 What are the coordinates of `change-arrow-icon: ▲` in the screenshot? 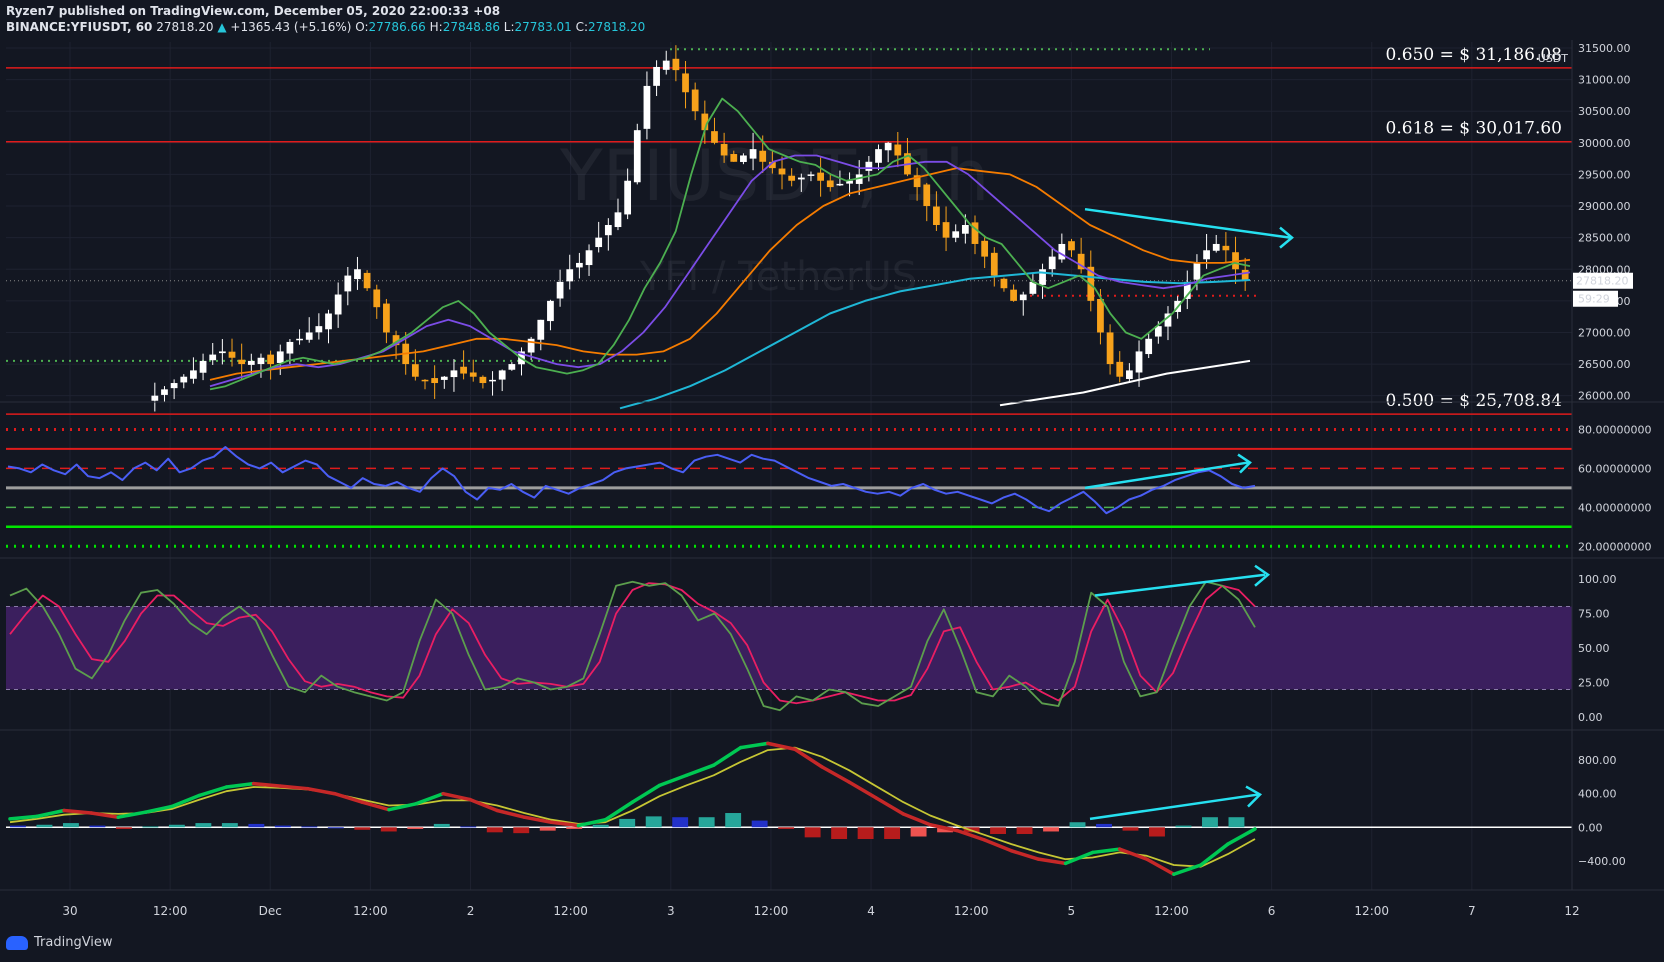 It's located at (222, 27).